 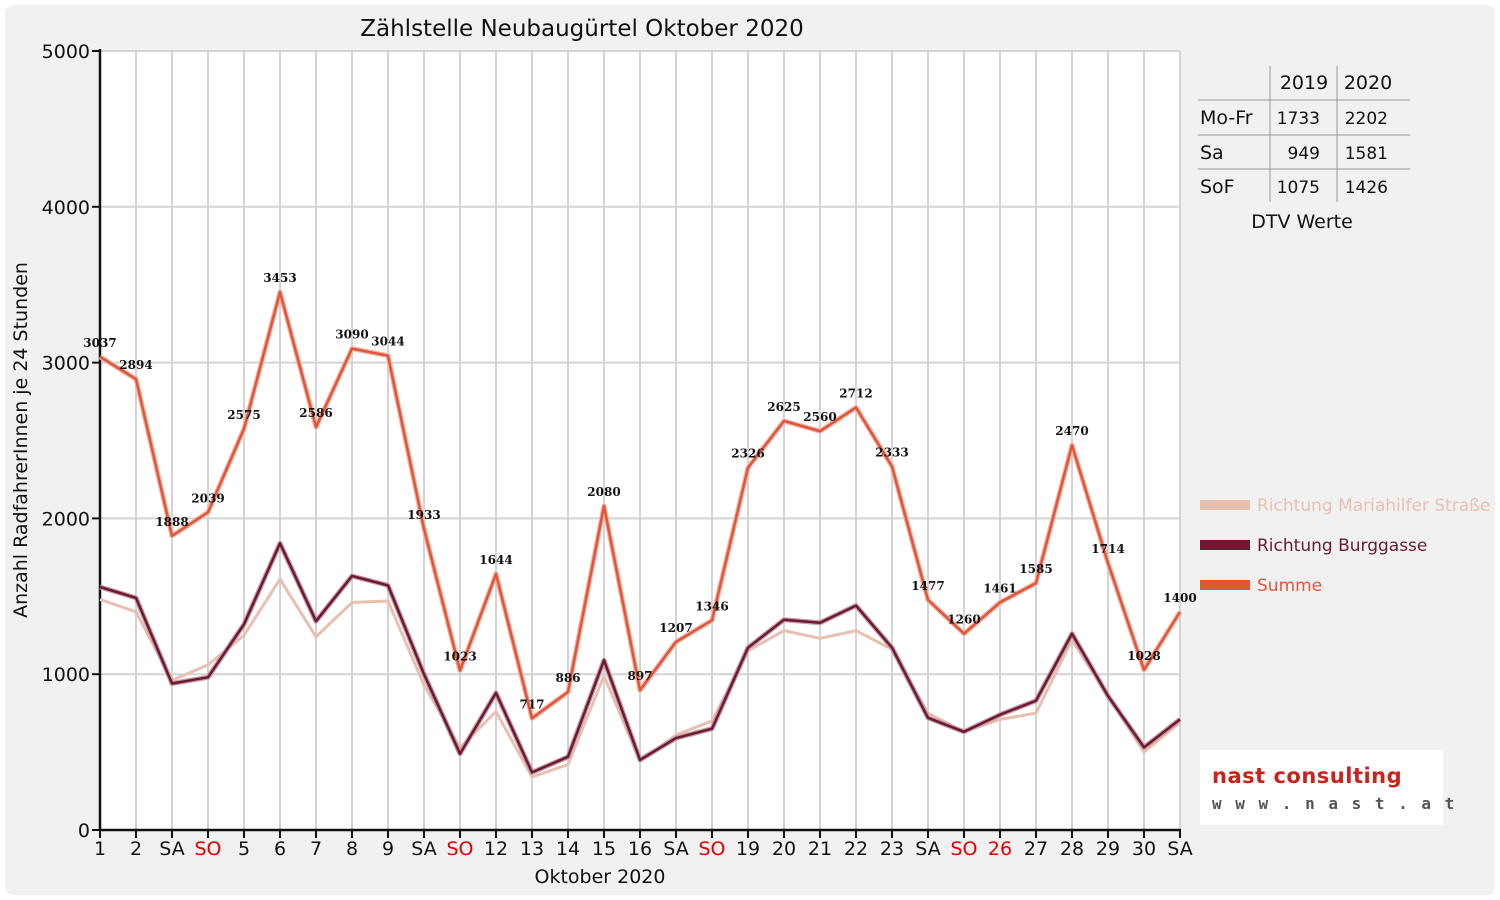 I want to click on y-axis-title: Anzahl RadfahrerInnen je 24 Stunden, so click(x=21, y=440).